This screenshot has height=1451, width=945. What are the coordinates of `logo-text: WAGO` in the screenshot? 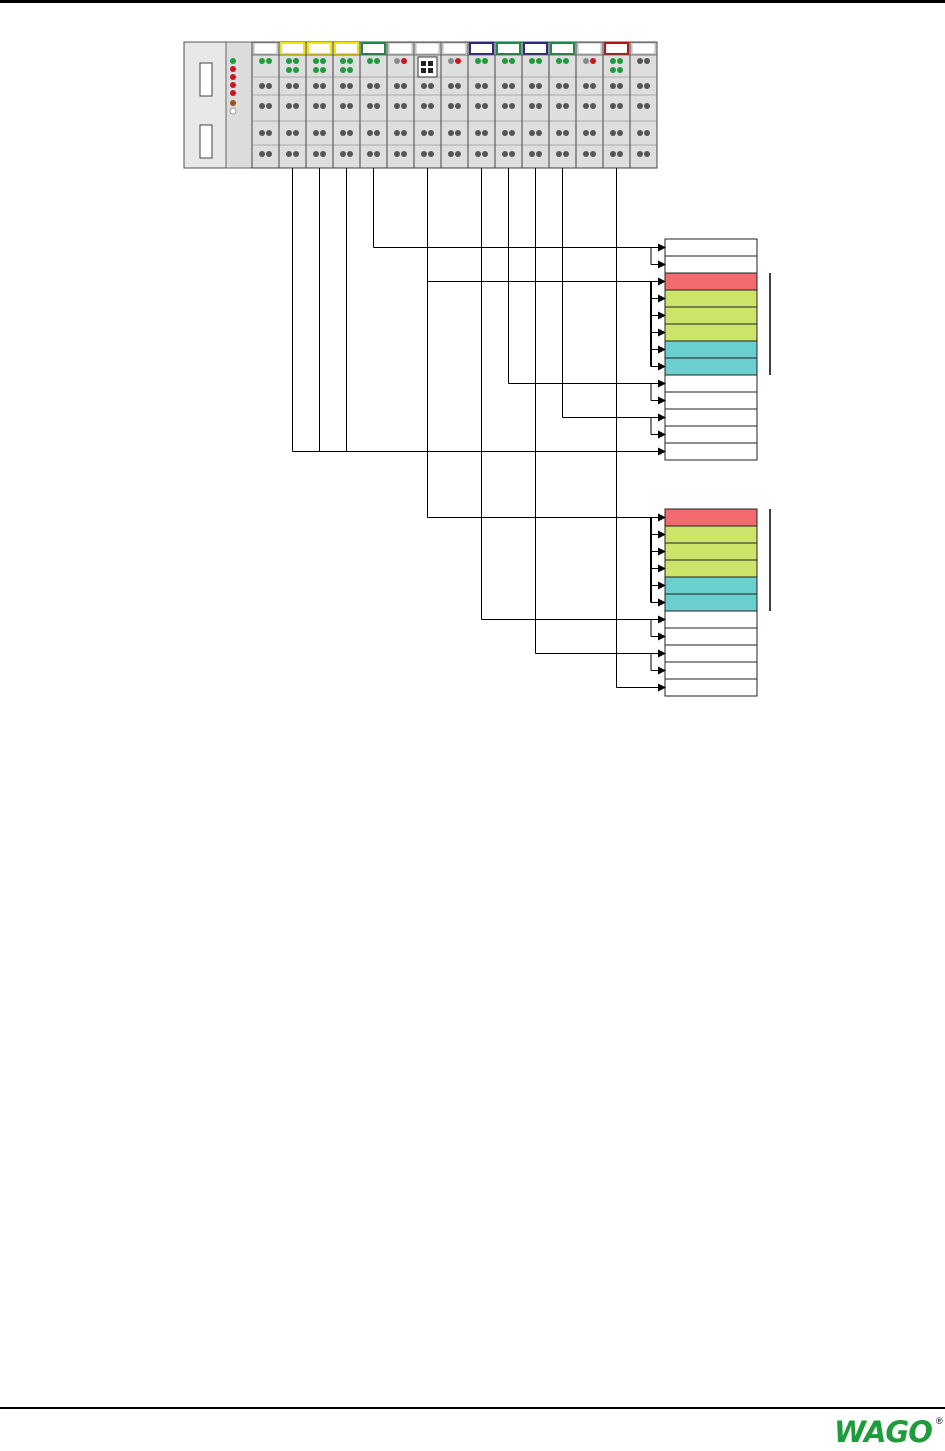 It's located at (883, 1432).